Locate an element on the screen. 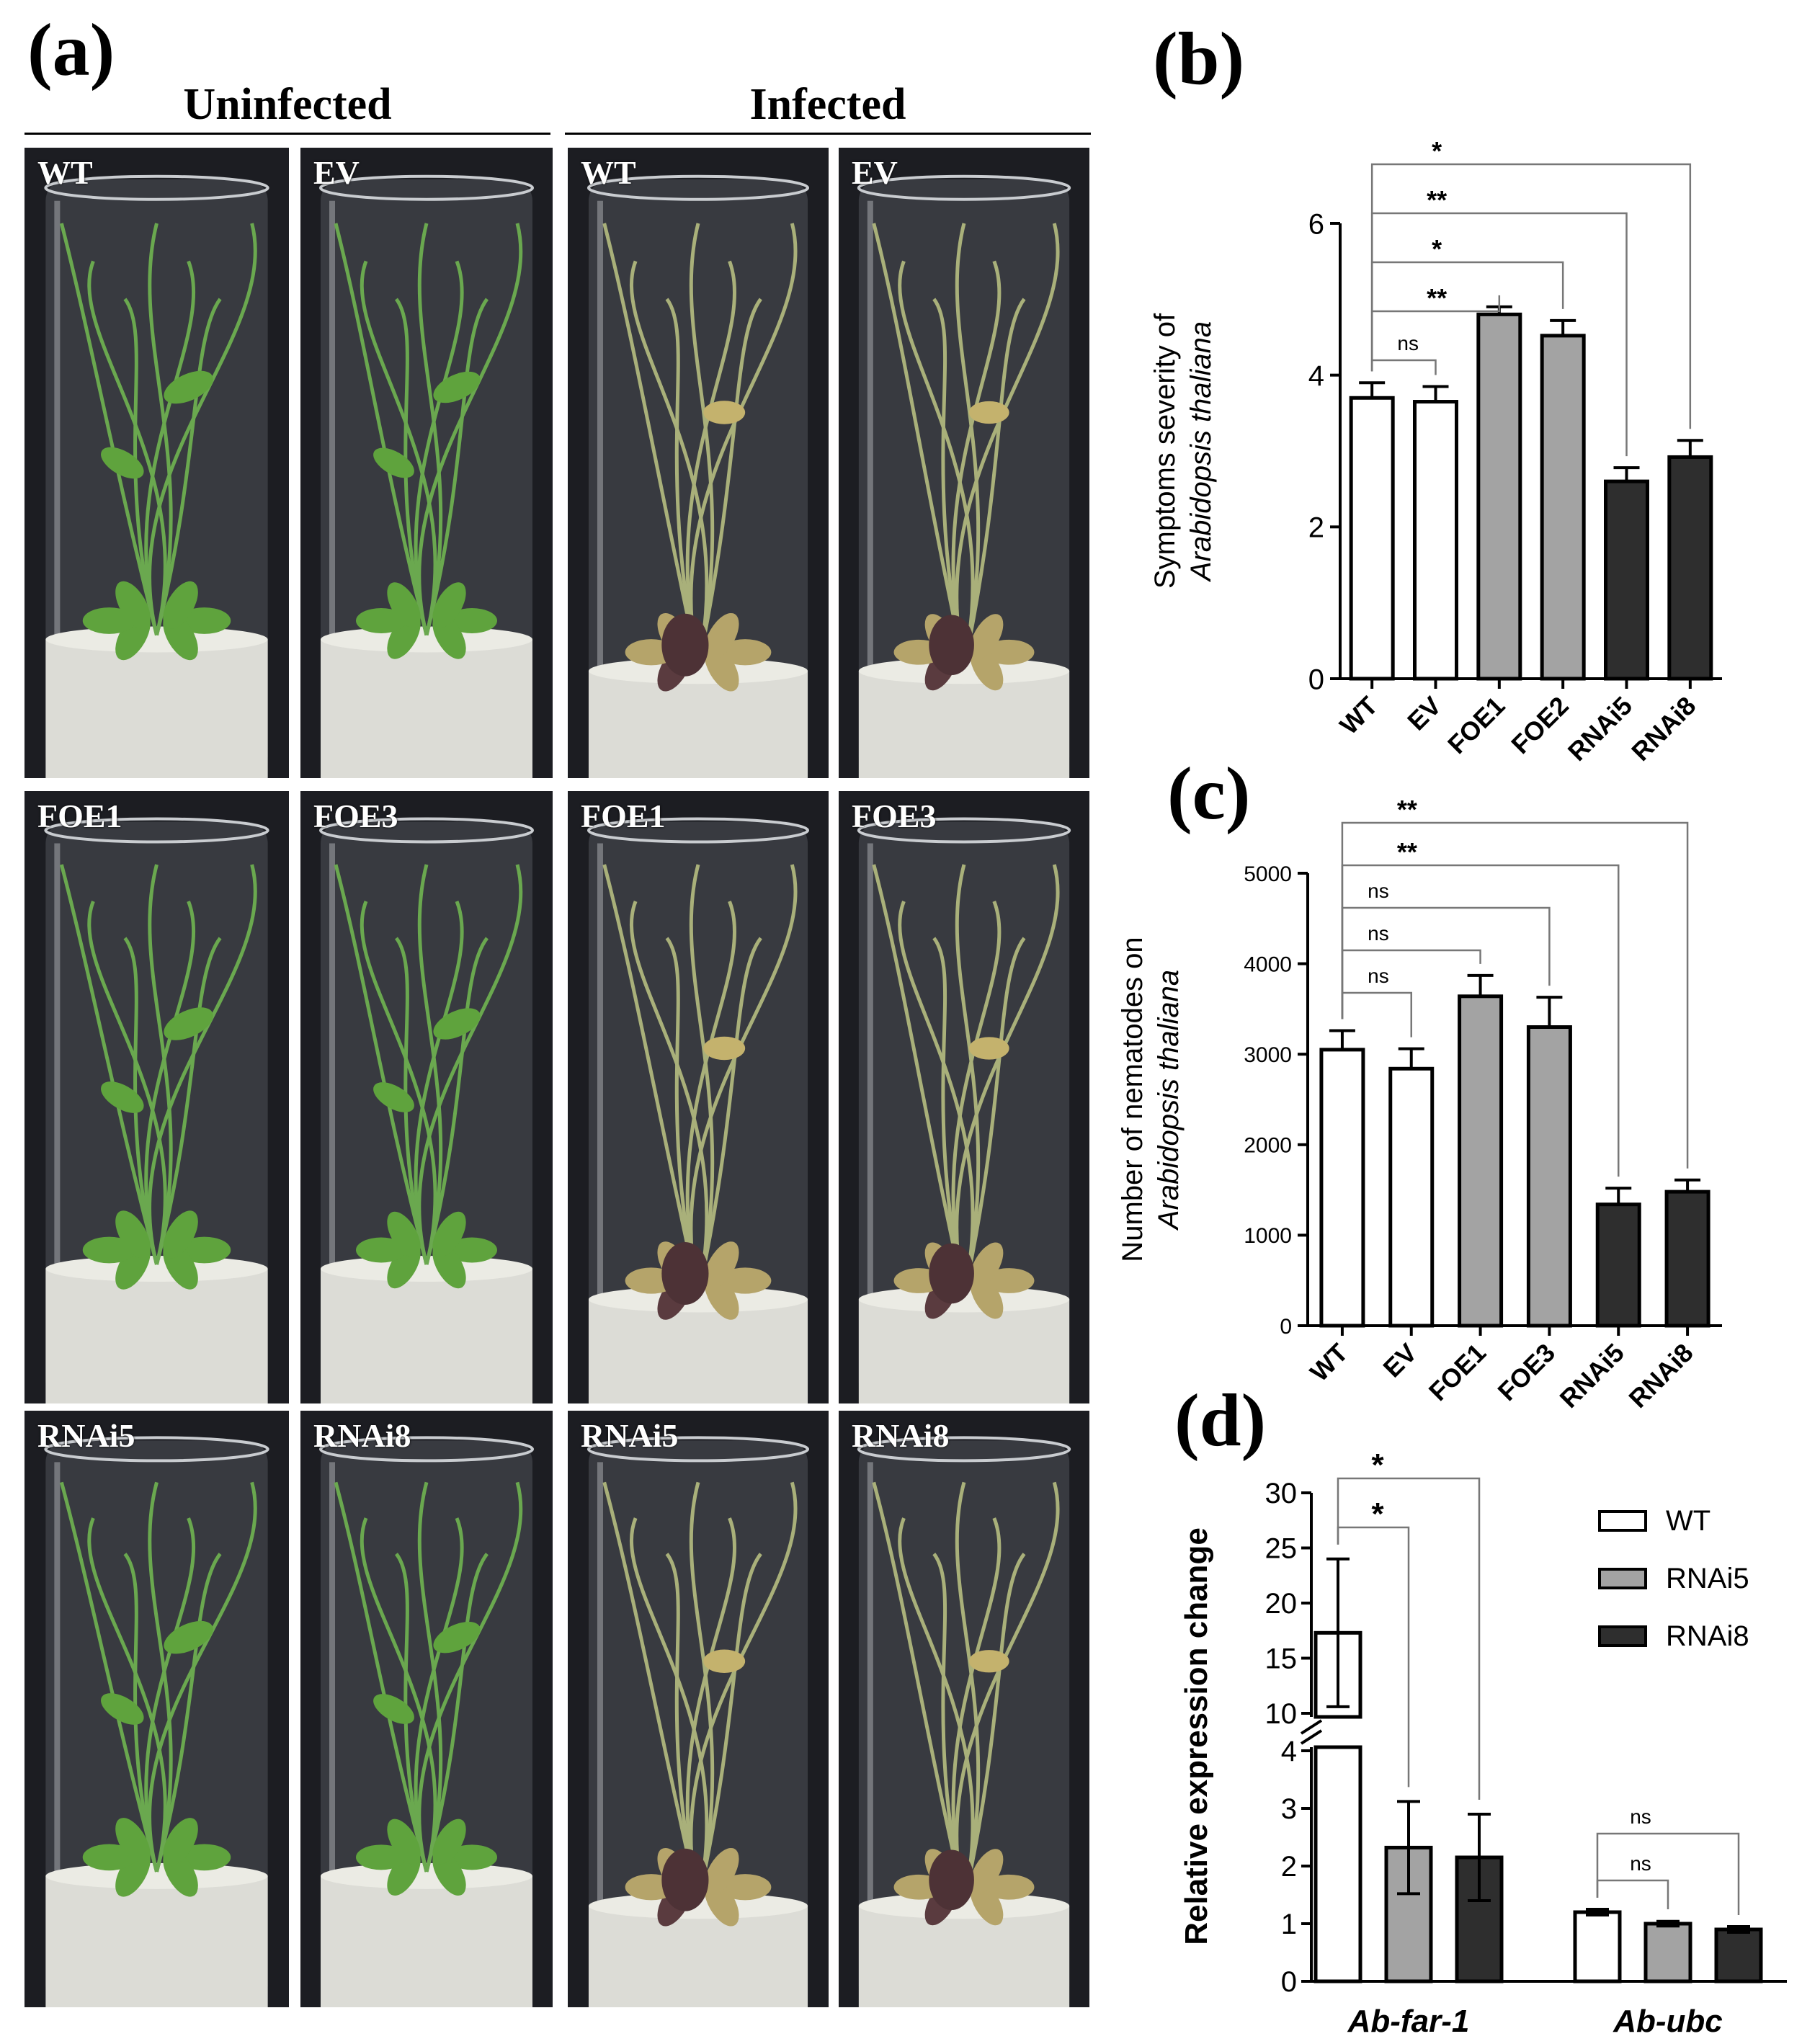 The height and width of the screenshot is (2044, 1802). y-tick-label: 4 is located at coordinates (1289, 1751).